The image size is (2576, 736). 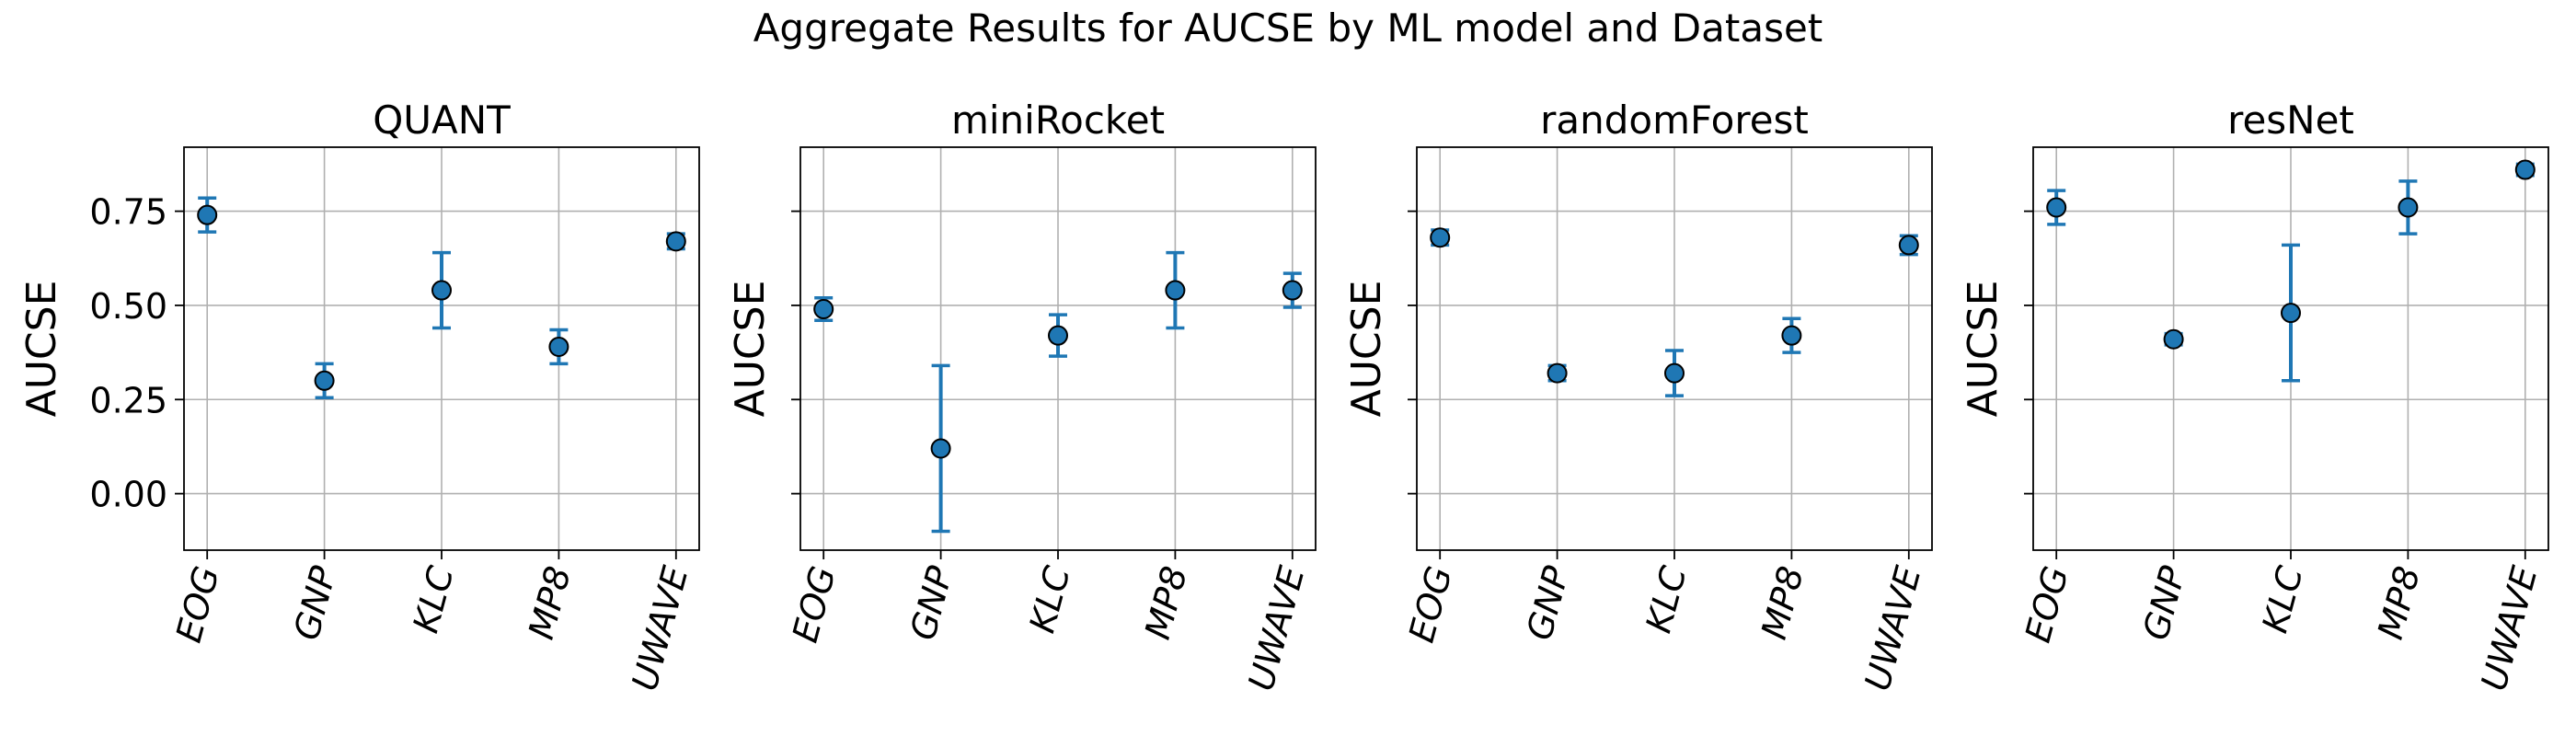 What do you see at coordinates (128, 495) in the screenshot?
I see `y-tick-label: 0.00` at bounding box center [128, 495].